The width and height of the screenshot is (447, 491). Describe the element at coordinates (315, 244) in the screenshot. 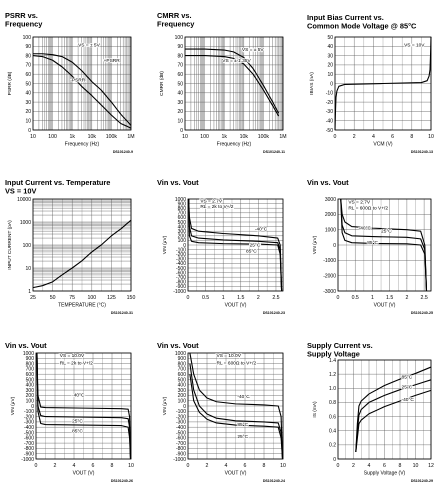

I see `y-axis-label: VIN (μV)` at that location.